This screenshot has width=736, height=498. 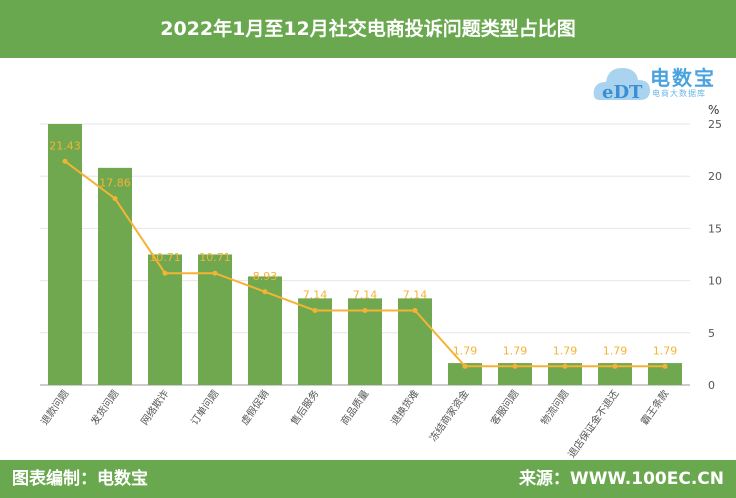 I want to click on y-tick-label: 20, so click(x=715, y=176).